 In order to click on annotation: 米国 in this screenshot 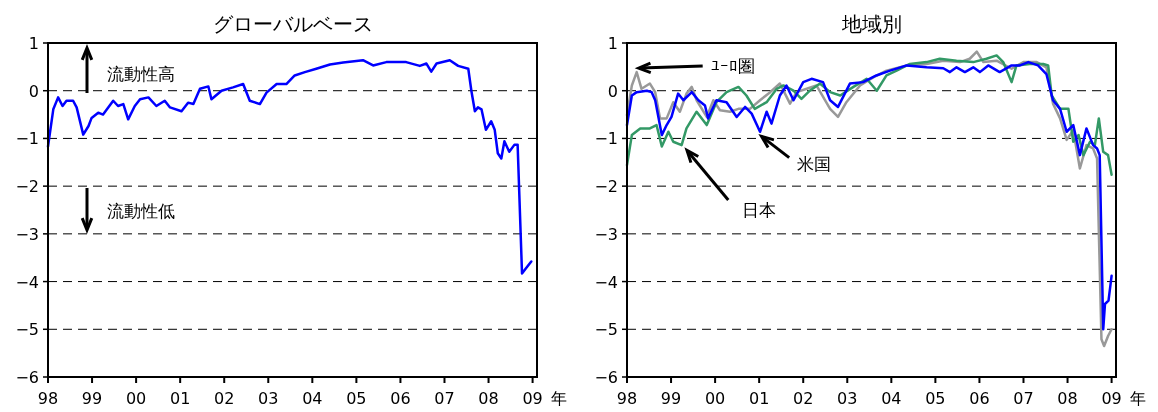, I will do `click(814, 163)`.